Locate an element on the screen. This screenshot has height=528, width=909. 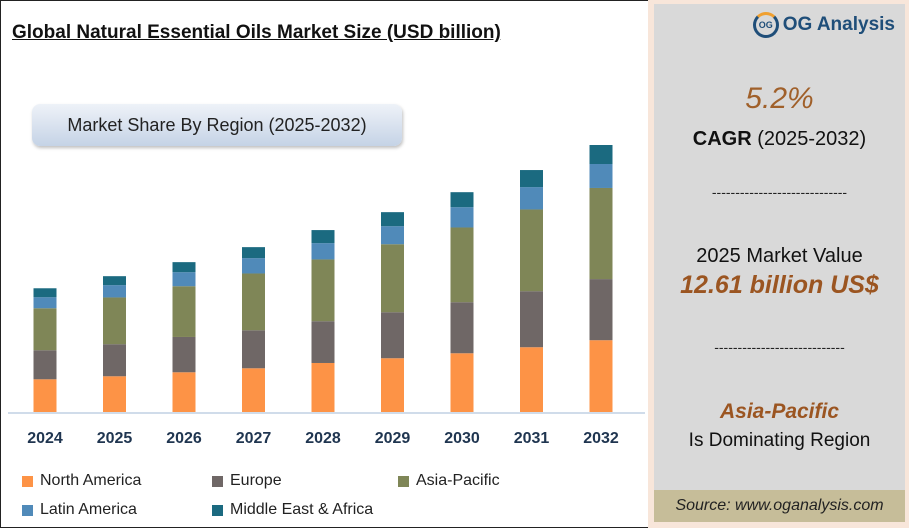
bar-middle-east-africa-2024 is located at coordinates (45, 293).